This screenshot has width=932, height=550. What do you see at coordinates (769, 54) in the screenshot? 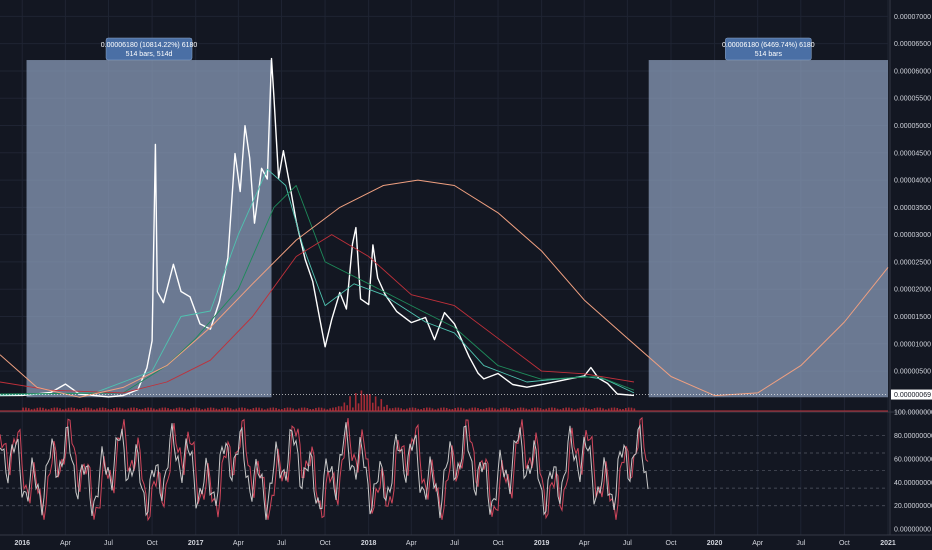
I see `callout-label-line2: 514 bars` at bounding box center [769, 54].